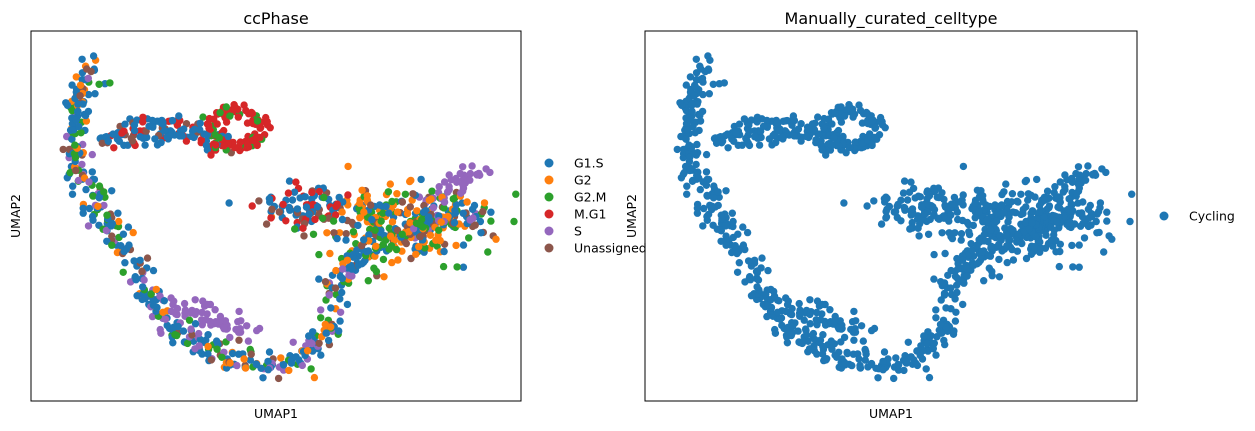 The width and height of the screenshot is (1255, 431). Describe the element at coordinates (590, 197) in the screenshot. I see `legend-label: G2.M` at that location.